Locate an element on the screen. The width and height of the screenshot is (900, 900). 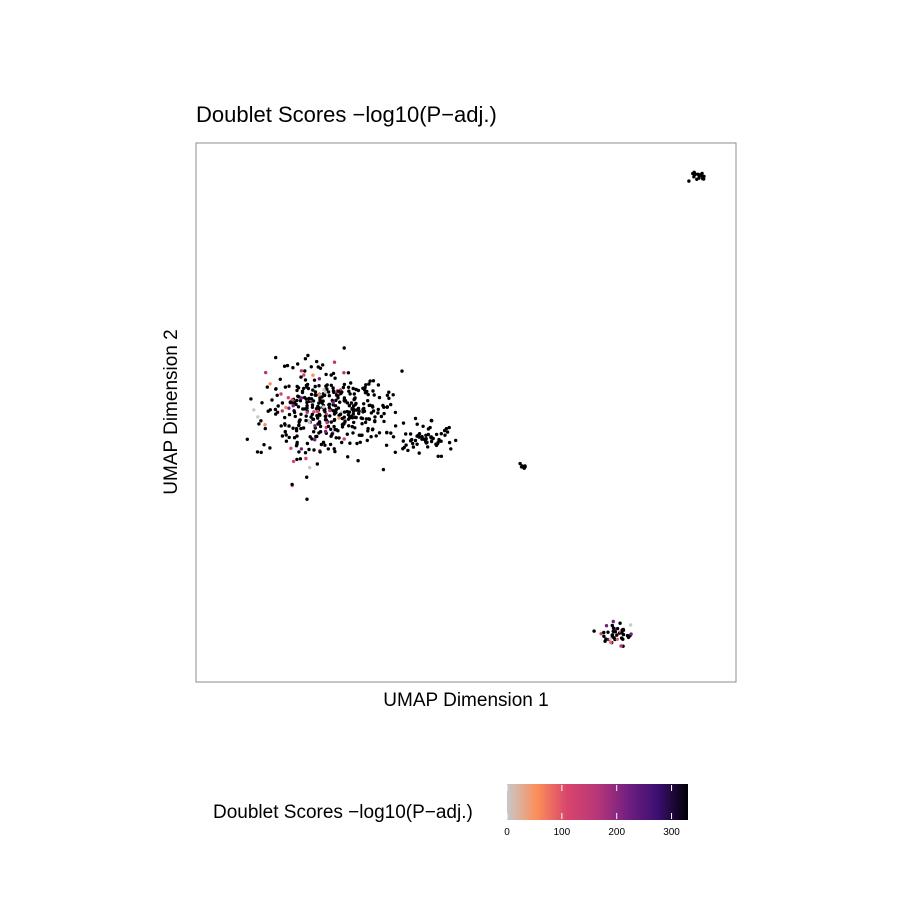
legend-tick-label: 0 is located at coordinates (507, 832).